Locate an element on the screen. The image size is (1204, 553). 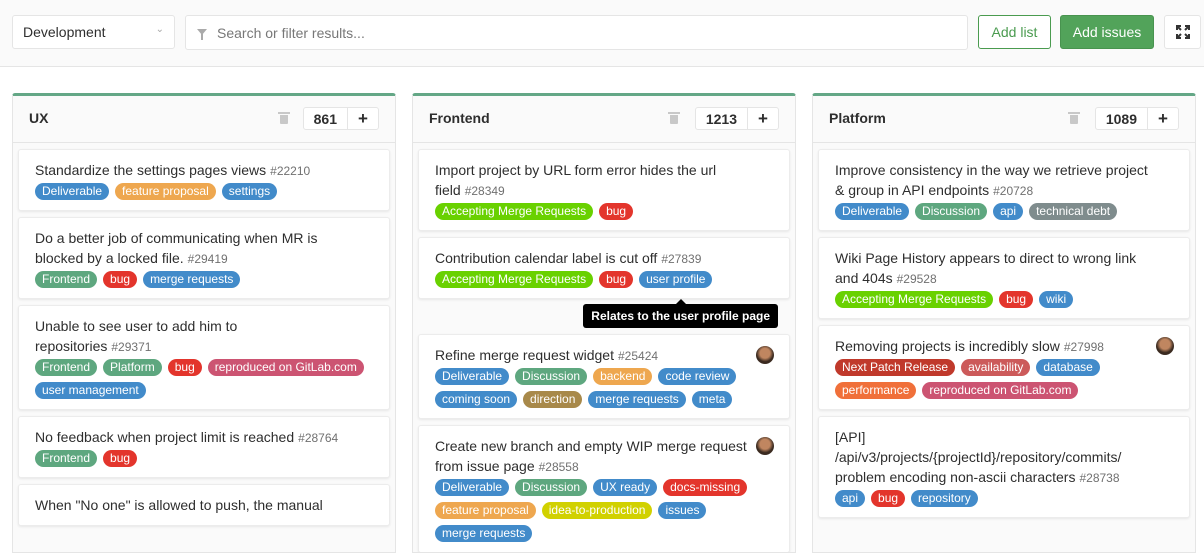
label-wiki: wiki is located at coordinates (1056, 299).